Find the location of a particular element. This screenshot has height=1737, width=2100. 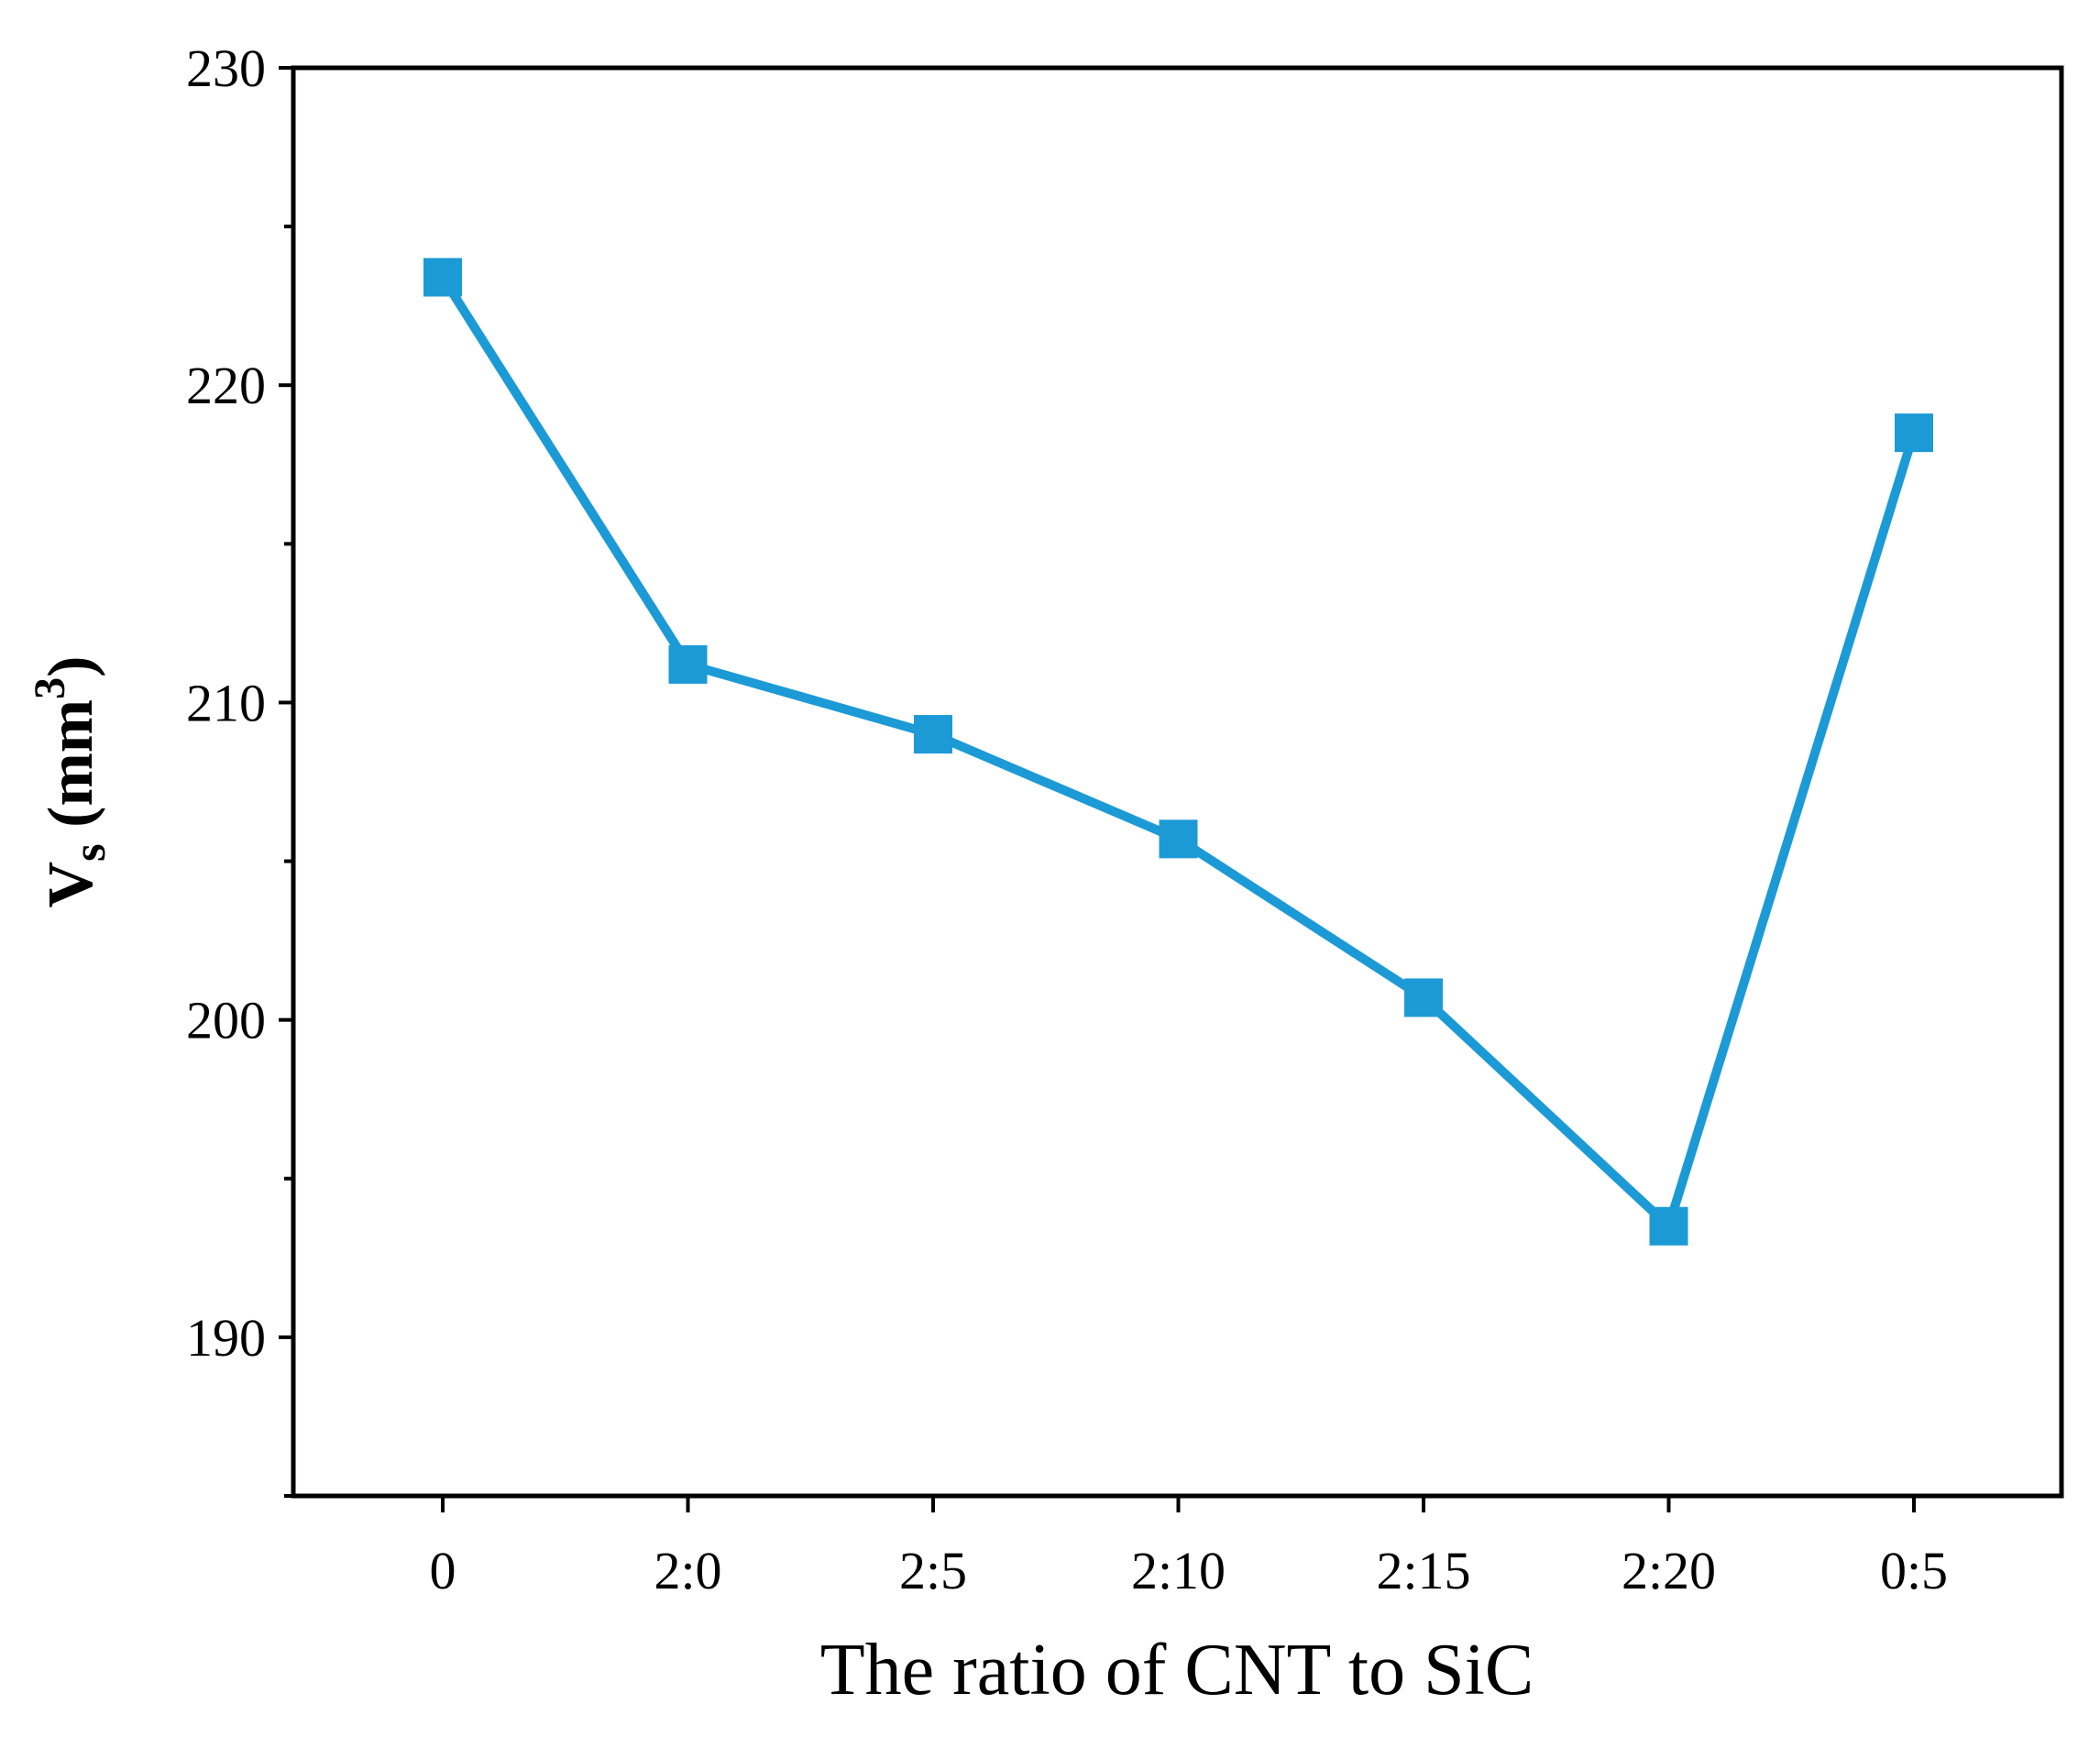

y-axis-title-unit: (mm is located at coordinates (71, 771).